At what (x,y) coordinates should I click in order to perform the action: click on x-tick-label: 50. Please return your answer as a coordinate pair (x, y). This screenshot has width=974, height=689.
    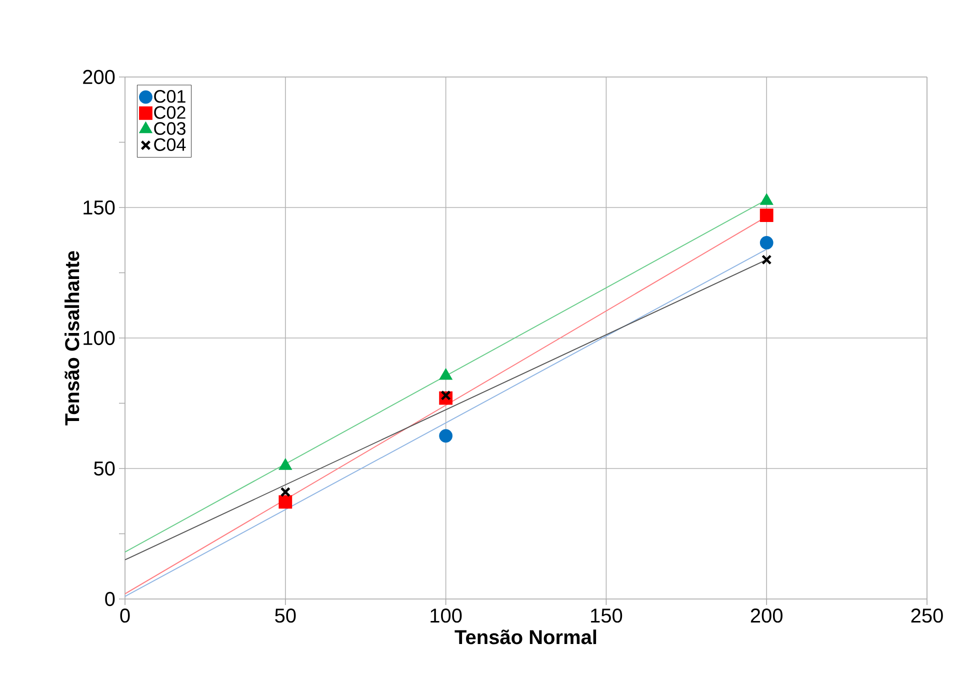
    Looking at the image, I should click on (285, 615).